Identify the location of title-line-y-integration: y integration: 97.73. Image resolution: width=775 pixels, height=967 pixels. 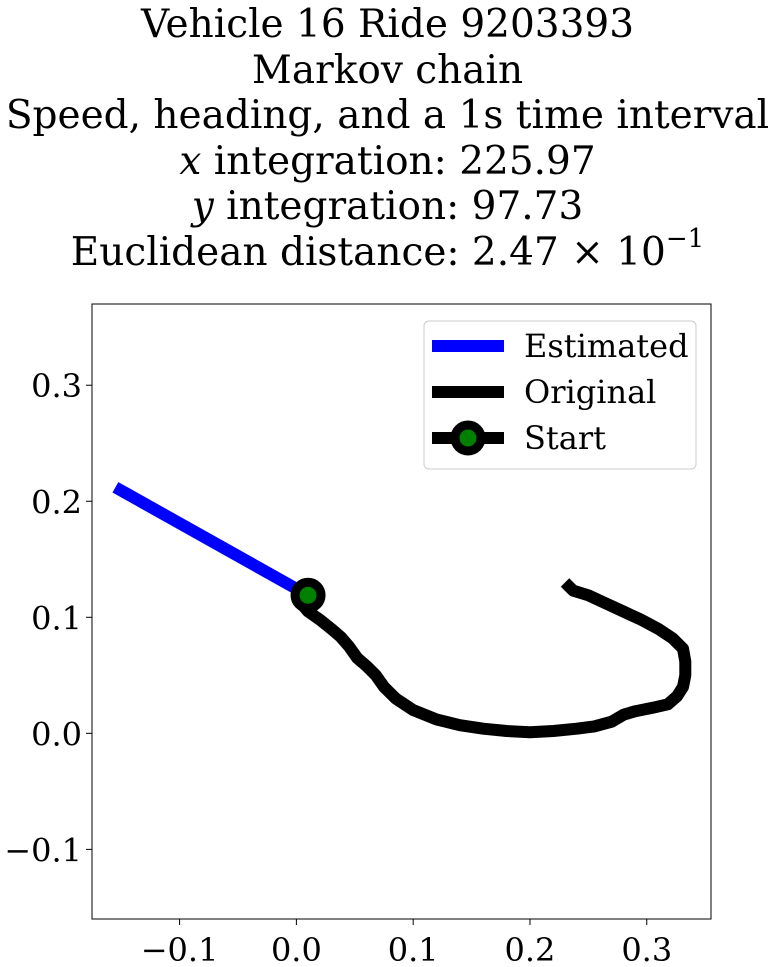
(387, 207).